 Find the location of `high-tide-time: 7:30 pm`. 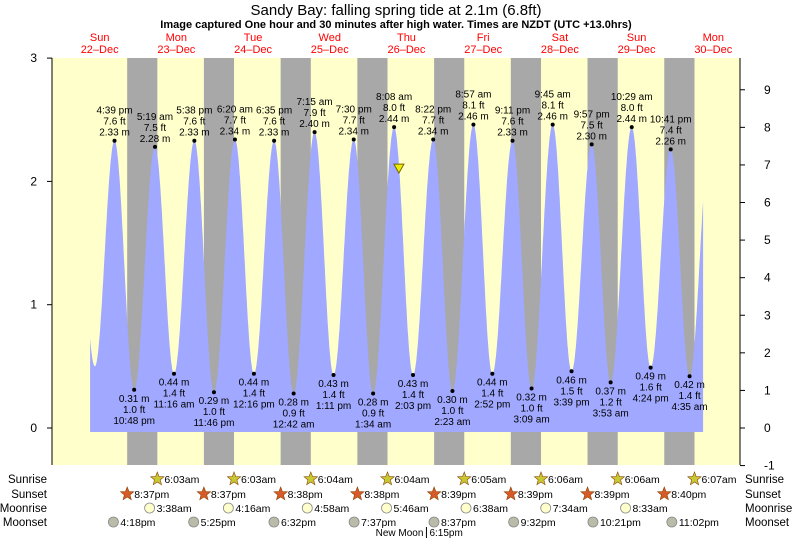

high-tide-time: 7:30 pm is located at coordinates (354, 109).